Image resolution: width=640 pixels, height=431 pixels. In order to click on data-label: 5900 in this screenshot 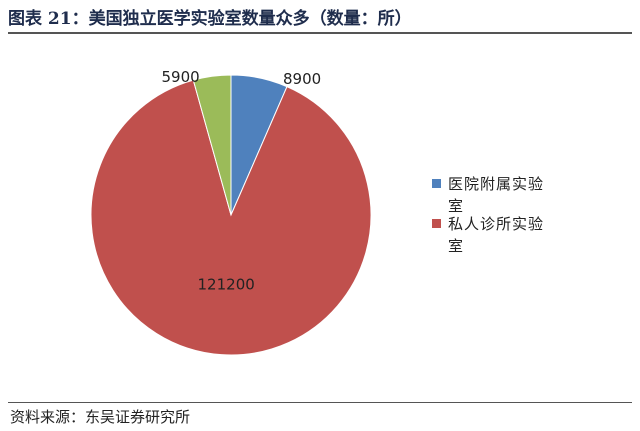, I will do `click(181, 77)`.